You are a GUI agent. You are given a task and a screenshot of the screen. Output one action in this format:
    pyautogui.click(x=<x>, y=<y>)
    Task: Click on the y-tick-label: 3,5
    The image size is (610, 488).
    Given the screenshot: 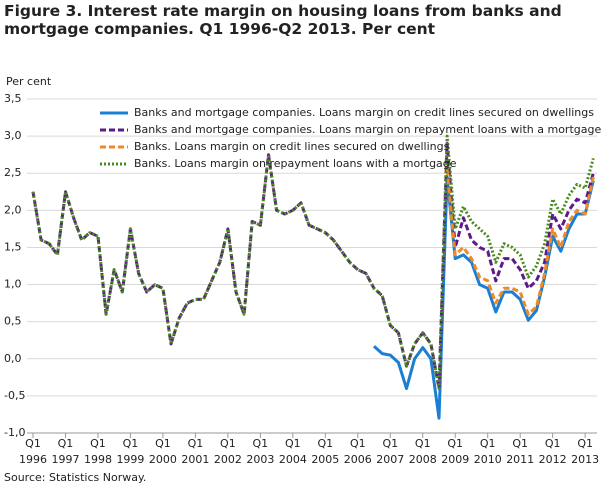 What is the action you would take?
    pyautogui.click(x=13, y=98)
    